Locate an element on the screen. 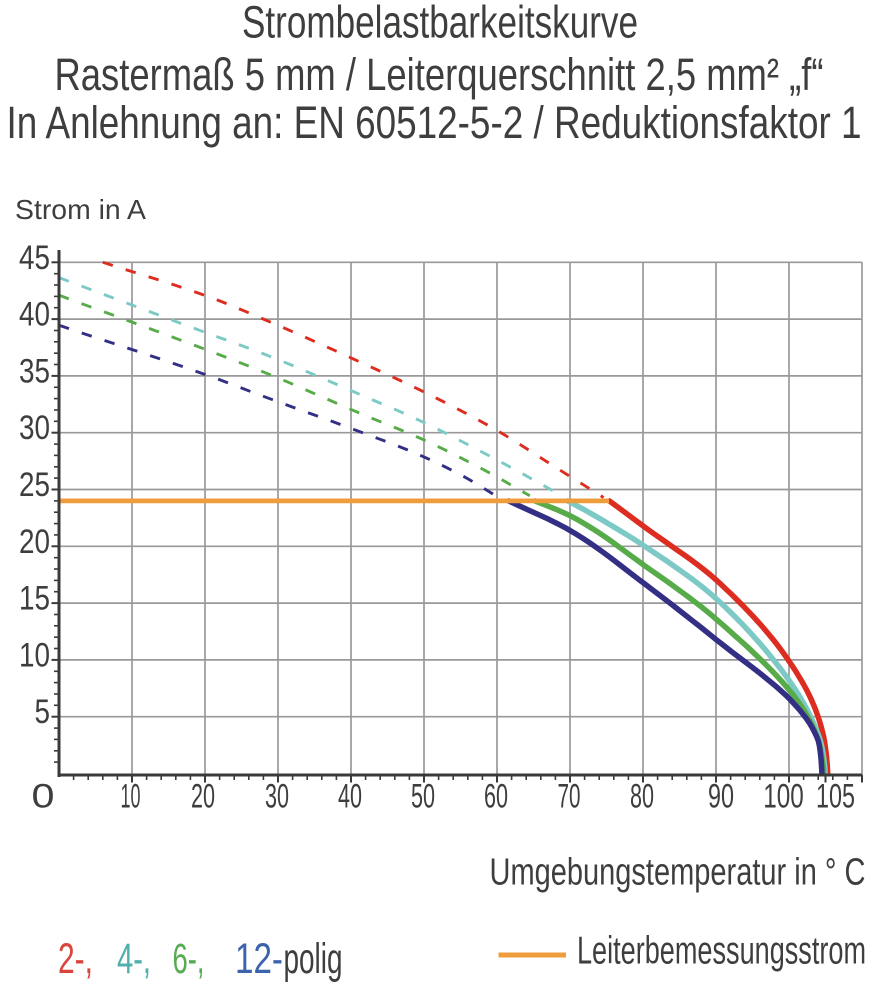 Image resolution: width=894 pixels, height=1005 pixels. svg-text: Strom in A is located at coordinates (80, 209).